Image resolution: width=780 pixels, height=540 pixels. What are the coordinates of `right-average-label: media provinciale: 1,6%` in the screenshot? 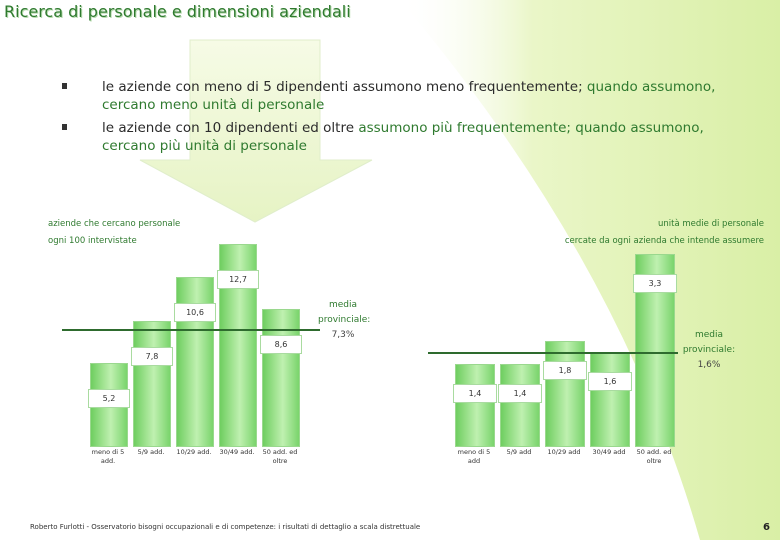 It's located at (709, 350).